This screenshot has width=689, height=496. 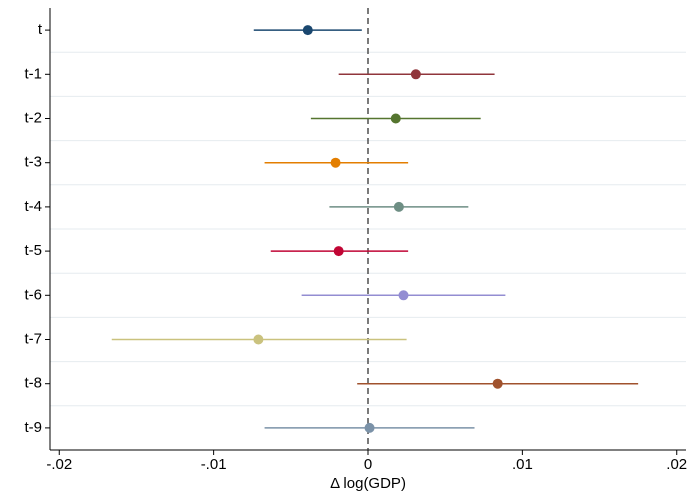 I want to click on x-tick-label: .02, so click(x=676, y=464).